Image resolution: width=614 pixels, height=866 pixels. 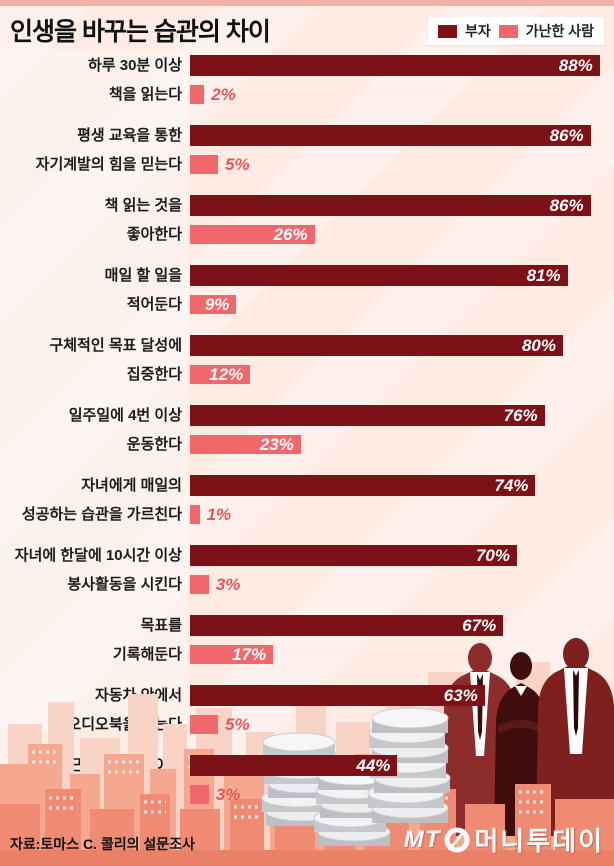 What do you see at coordinates (402, 434) in the screenshot?
I see `bar-pair: 76% 23%` at bounding box center [402, 434].